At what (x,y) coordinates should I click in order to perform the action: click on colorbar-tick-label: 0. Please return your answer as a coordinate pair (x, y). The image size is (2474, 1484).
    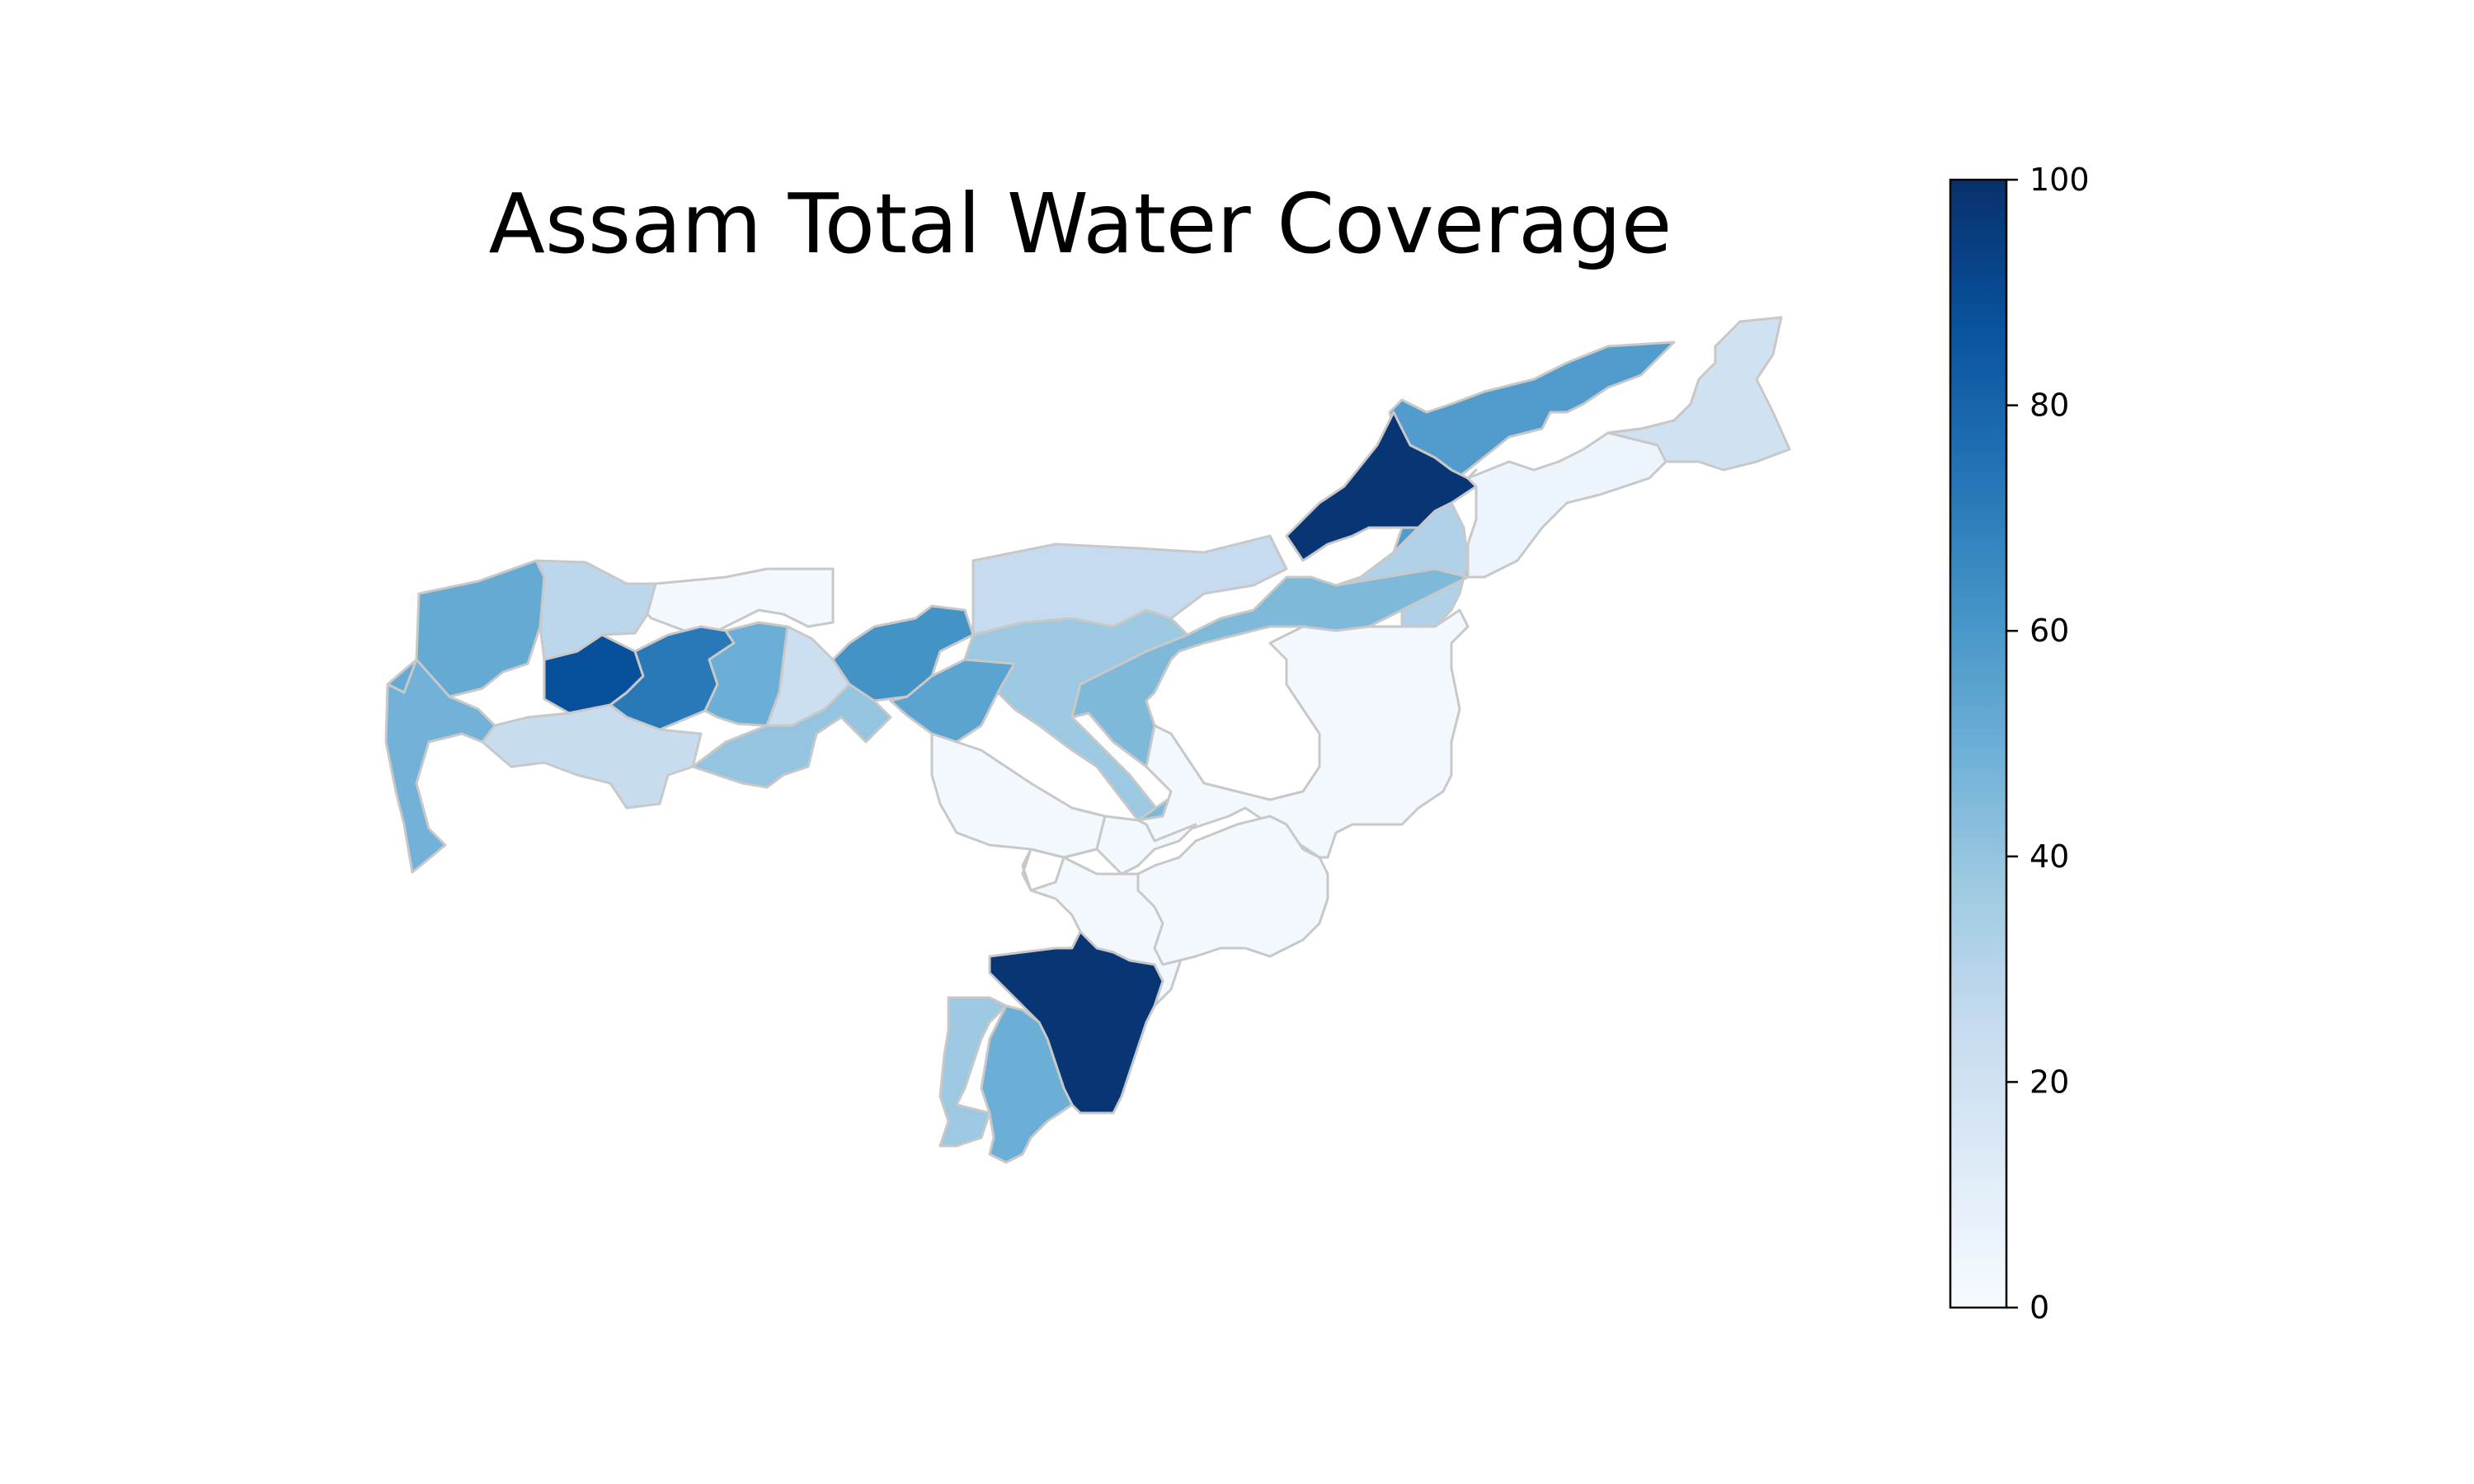
    Looking at the image, I should click on (2039, 1307).